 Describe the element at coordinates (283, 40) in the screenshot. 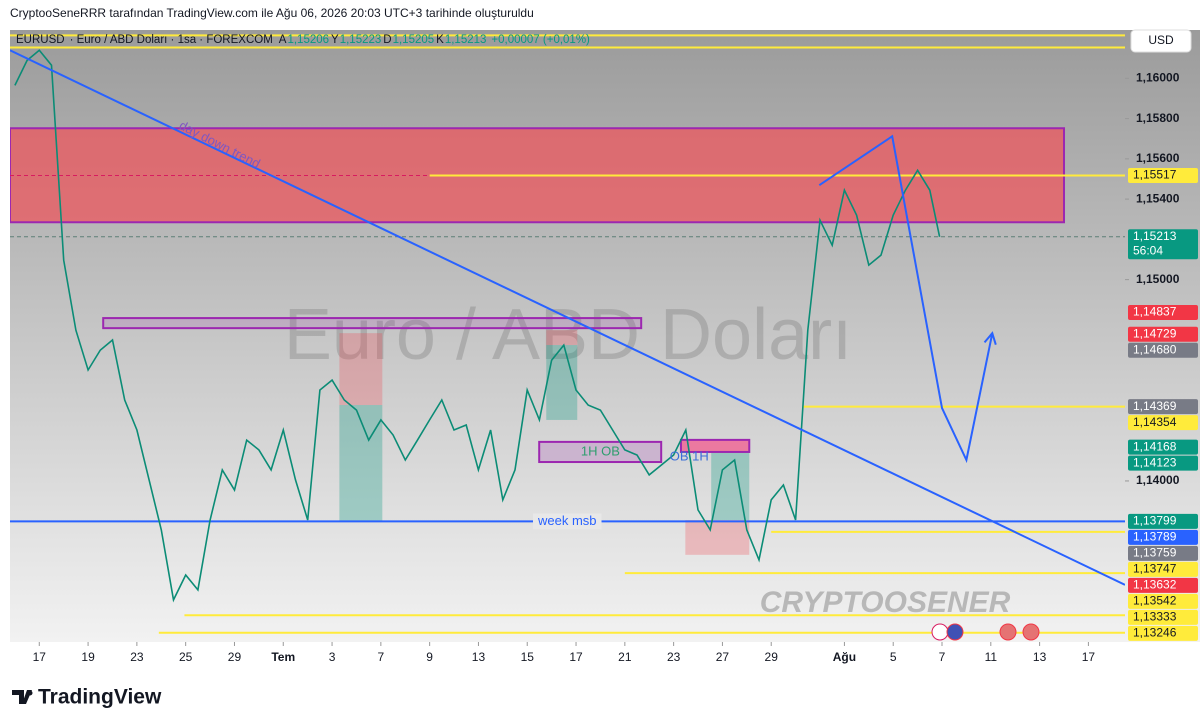

I see `ohlc-key: A` at that location.